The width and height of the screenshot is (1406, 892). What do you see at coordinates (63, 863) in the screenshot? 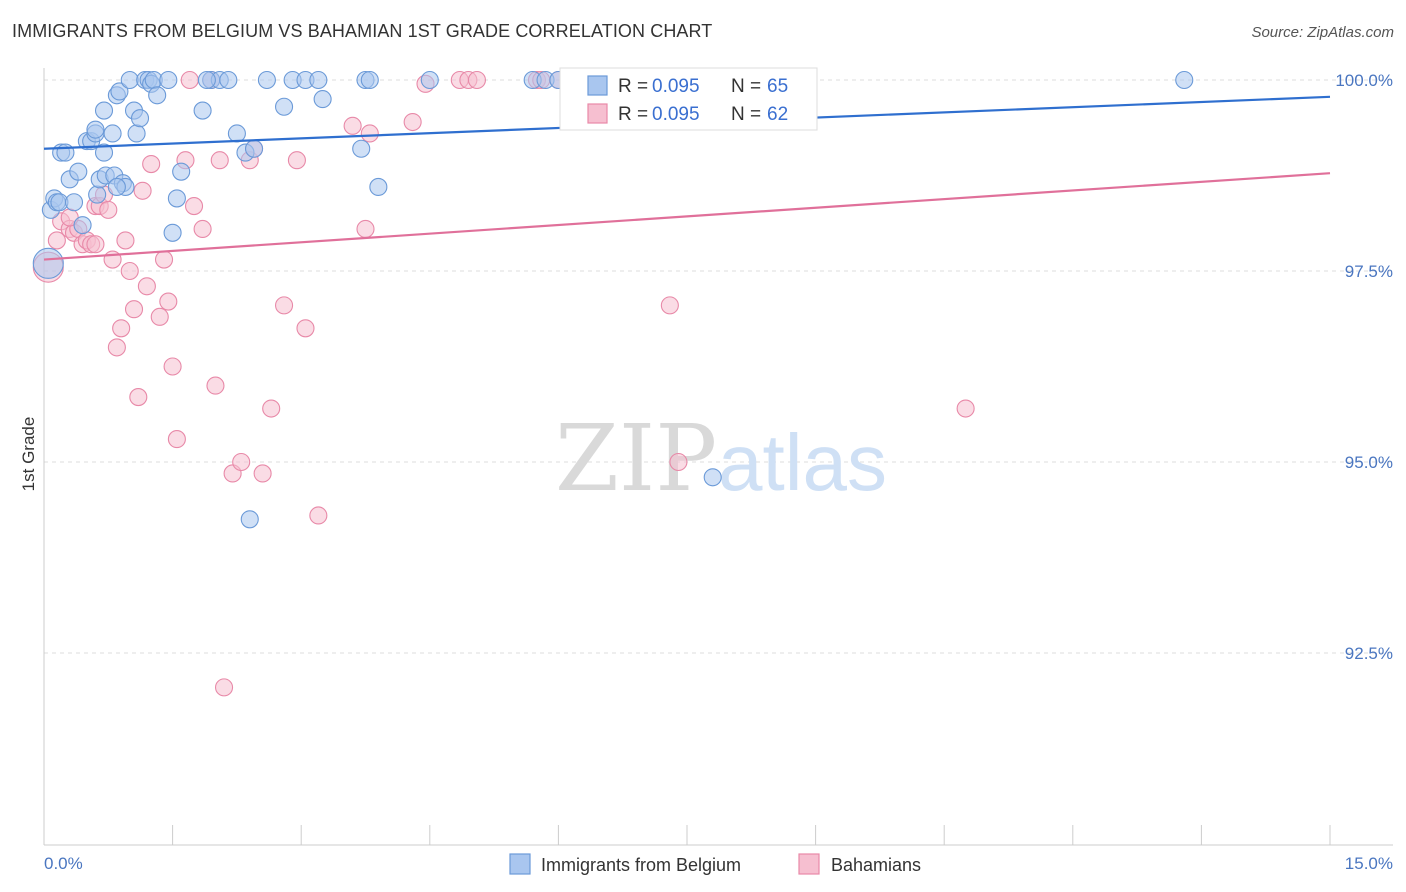
I see `x-tick-label-min: 0.0%` at bounding box center [63, 863].